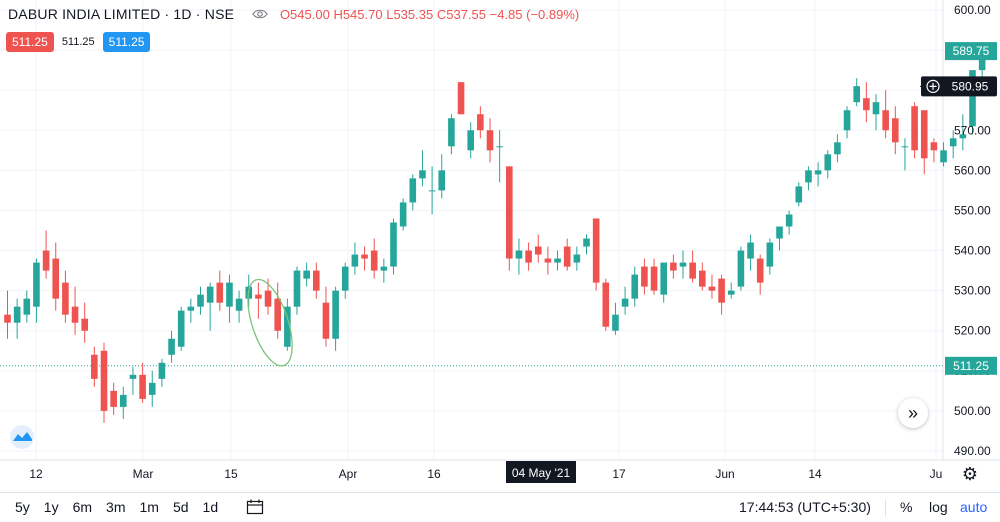 Image resolution: width=1000 pixels, height=522 pixels. What do you see at coordinates (906, 507) in the screenshot?
I see `percent-scale-toggle: %` at bounding box center [906, 507].